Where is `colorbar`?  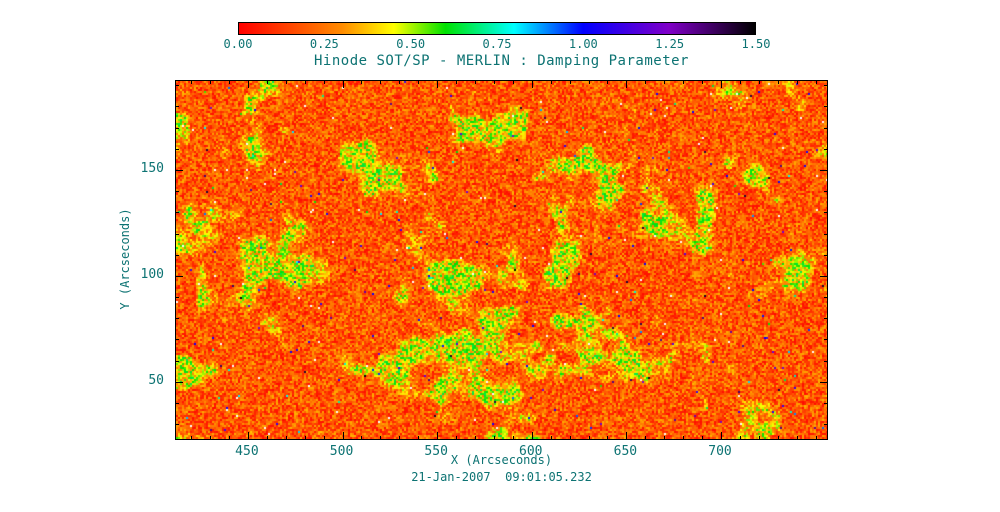
colorbar is located at coordinates (497, 28).